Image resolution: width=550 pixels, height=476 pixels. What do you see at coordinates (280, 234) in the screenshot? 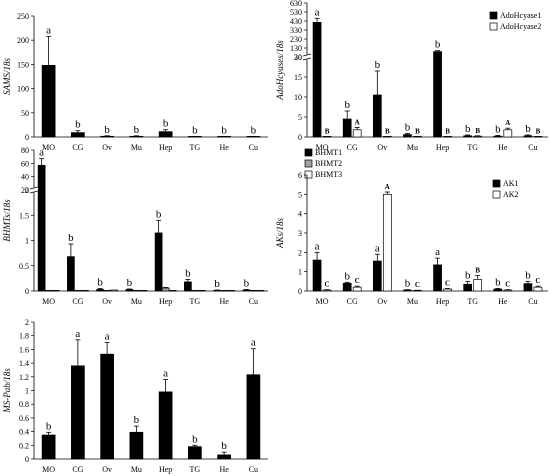
I see `y-axis-label: AKs/18s` at bounding box center [280, 234].